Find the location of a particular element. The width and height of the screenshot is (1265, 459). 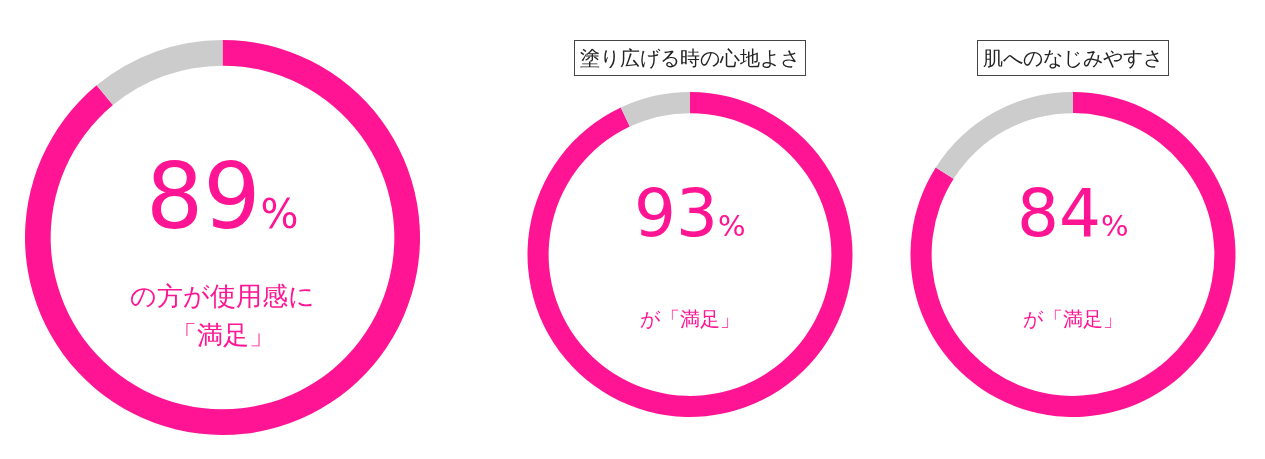

data-label: 93% is located at coordinates (690, 213).